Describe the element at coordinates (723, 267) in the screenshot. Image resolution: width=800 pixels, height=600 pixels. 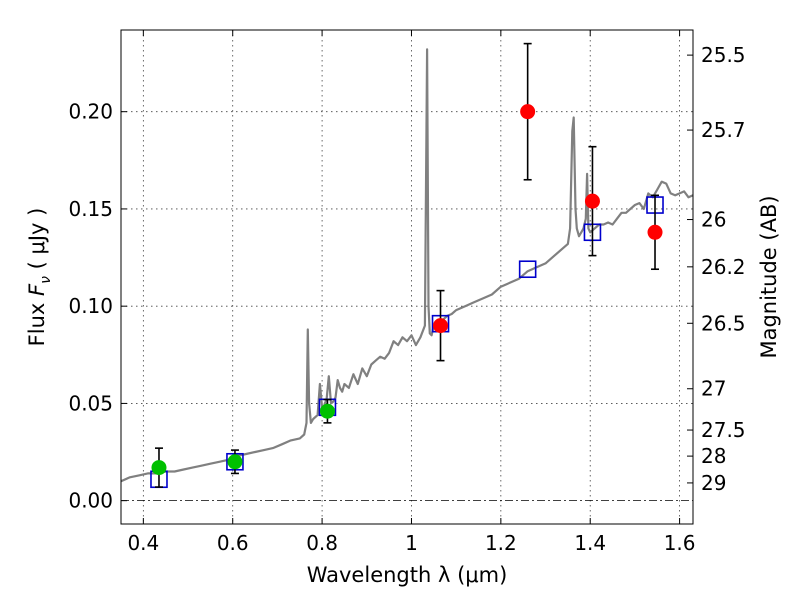
I see `magnitude-tick-label: 26.2` at that location.